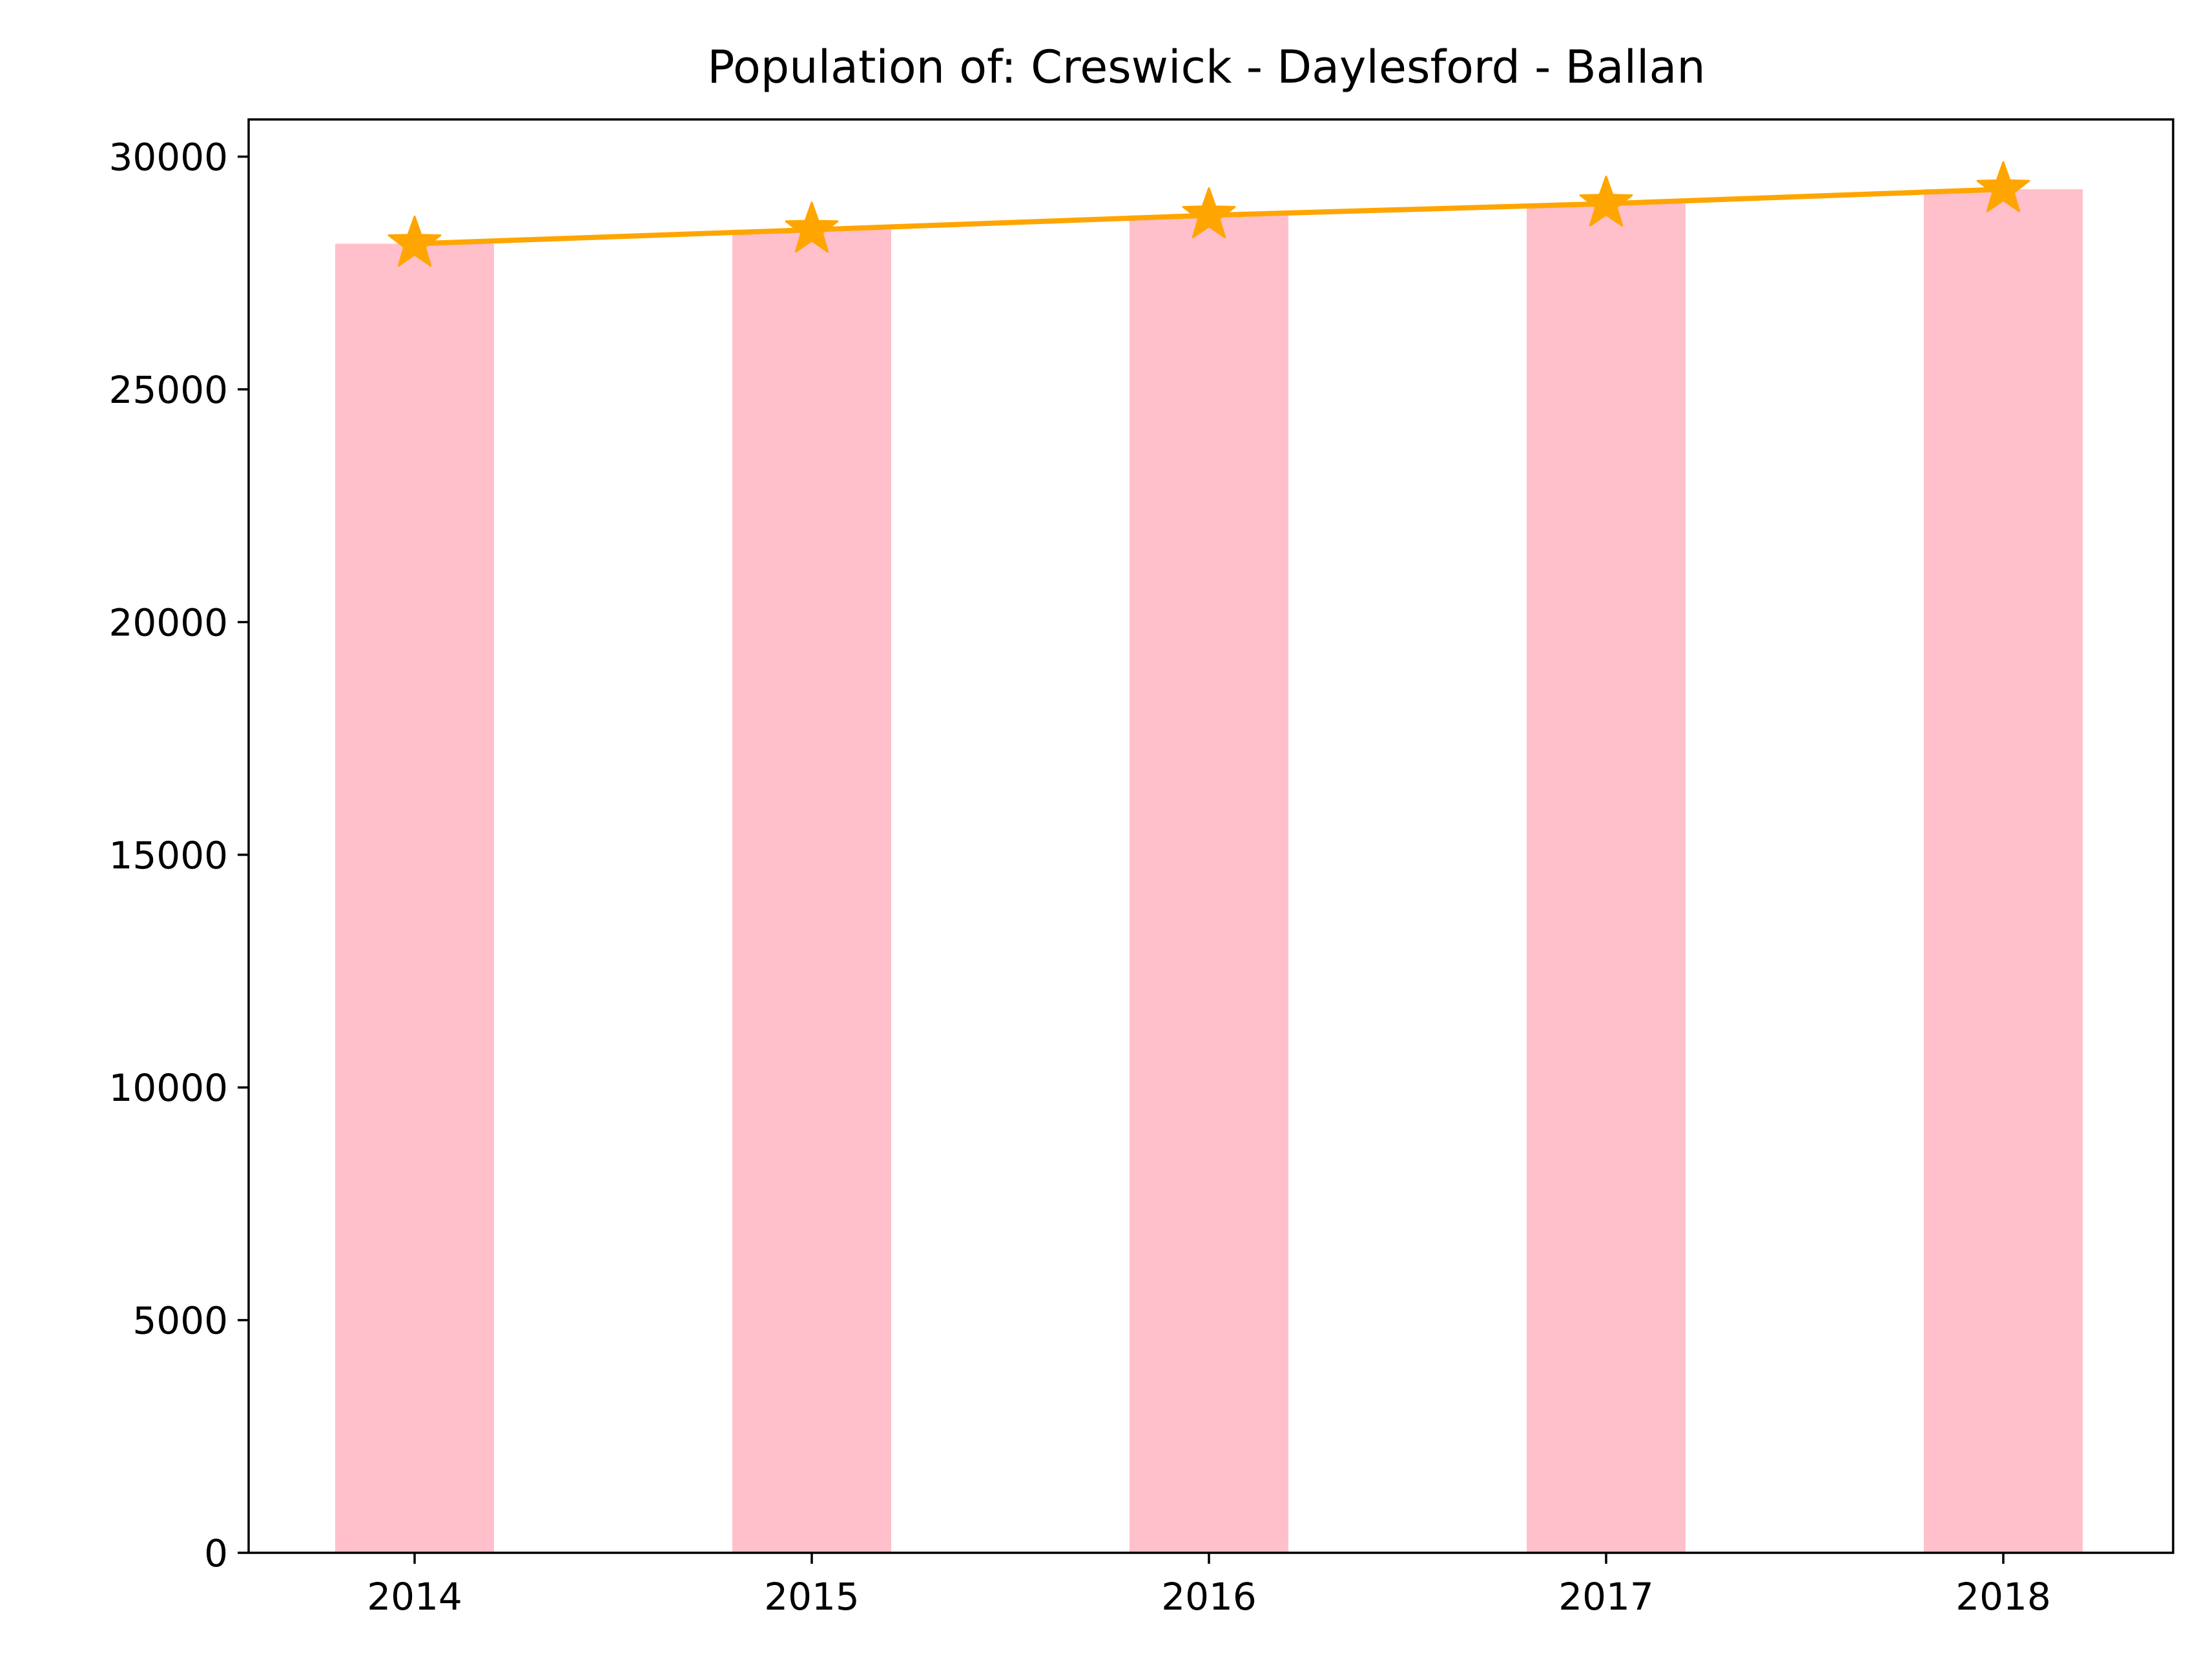 This screenshot has width=2208, height=1680. I want to click on x-tick-label-2016: 2016, so click(1209, 1597).